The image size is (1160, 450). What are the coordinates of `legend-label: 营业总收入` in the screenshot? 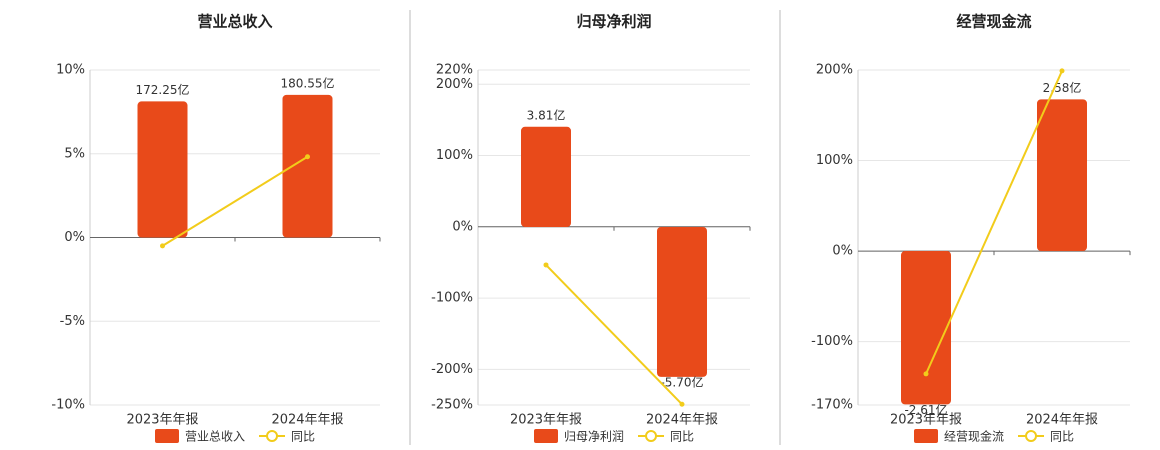 It's located at (215, 437).